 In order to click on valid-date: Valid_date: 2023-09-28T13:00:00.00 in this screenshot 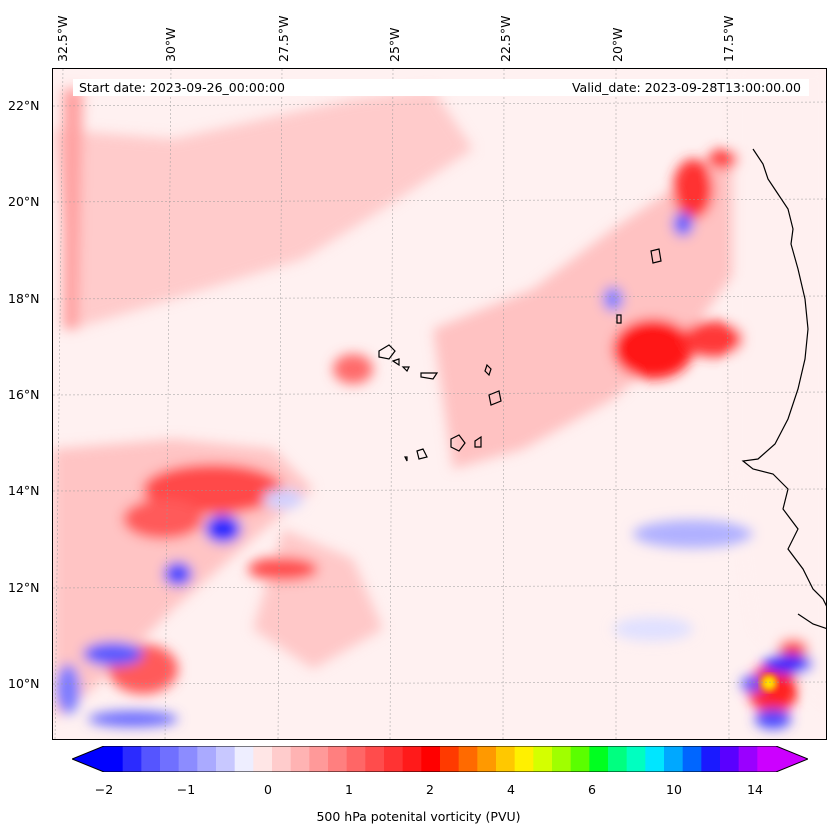, I will do `click(686, 87)`.